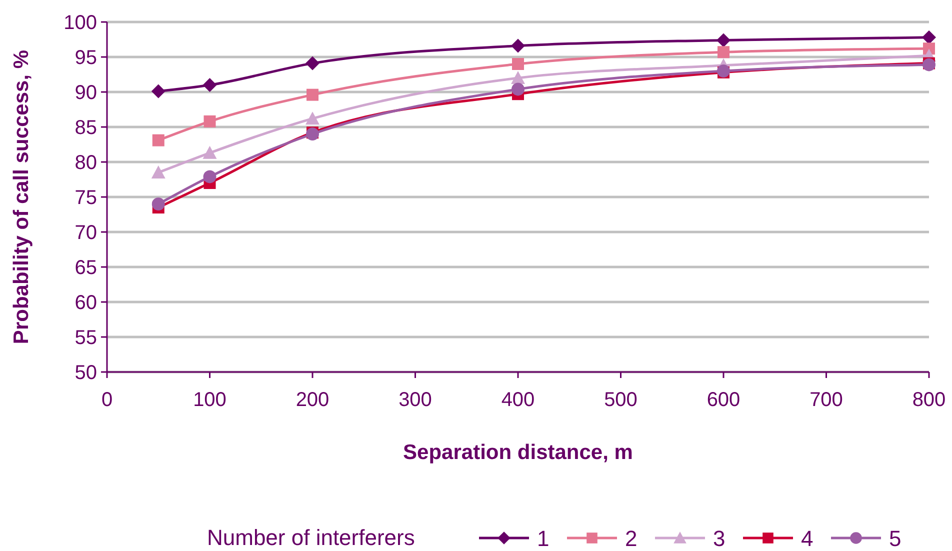 Image resolution: width=952 pixels, height=551 pixels. What do you see at coordinates (807, 538) in the screenshot?
I see `legend-label: 4` at bounding box center [807, 538].